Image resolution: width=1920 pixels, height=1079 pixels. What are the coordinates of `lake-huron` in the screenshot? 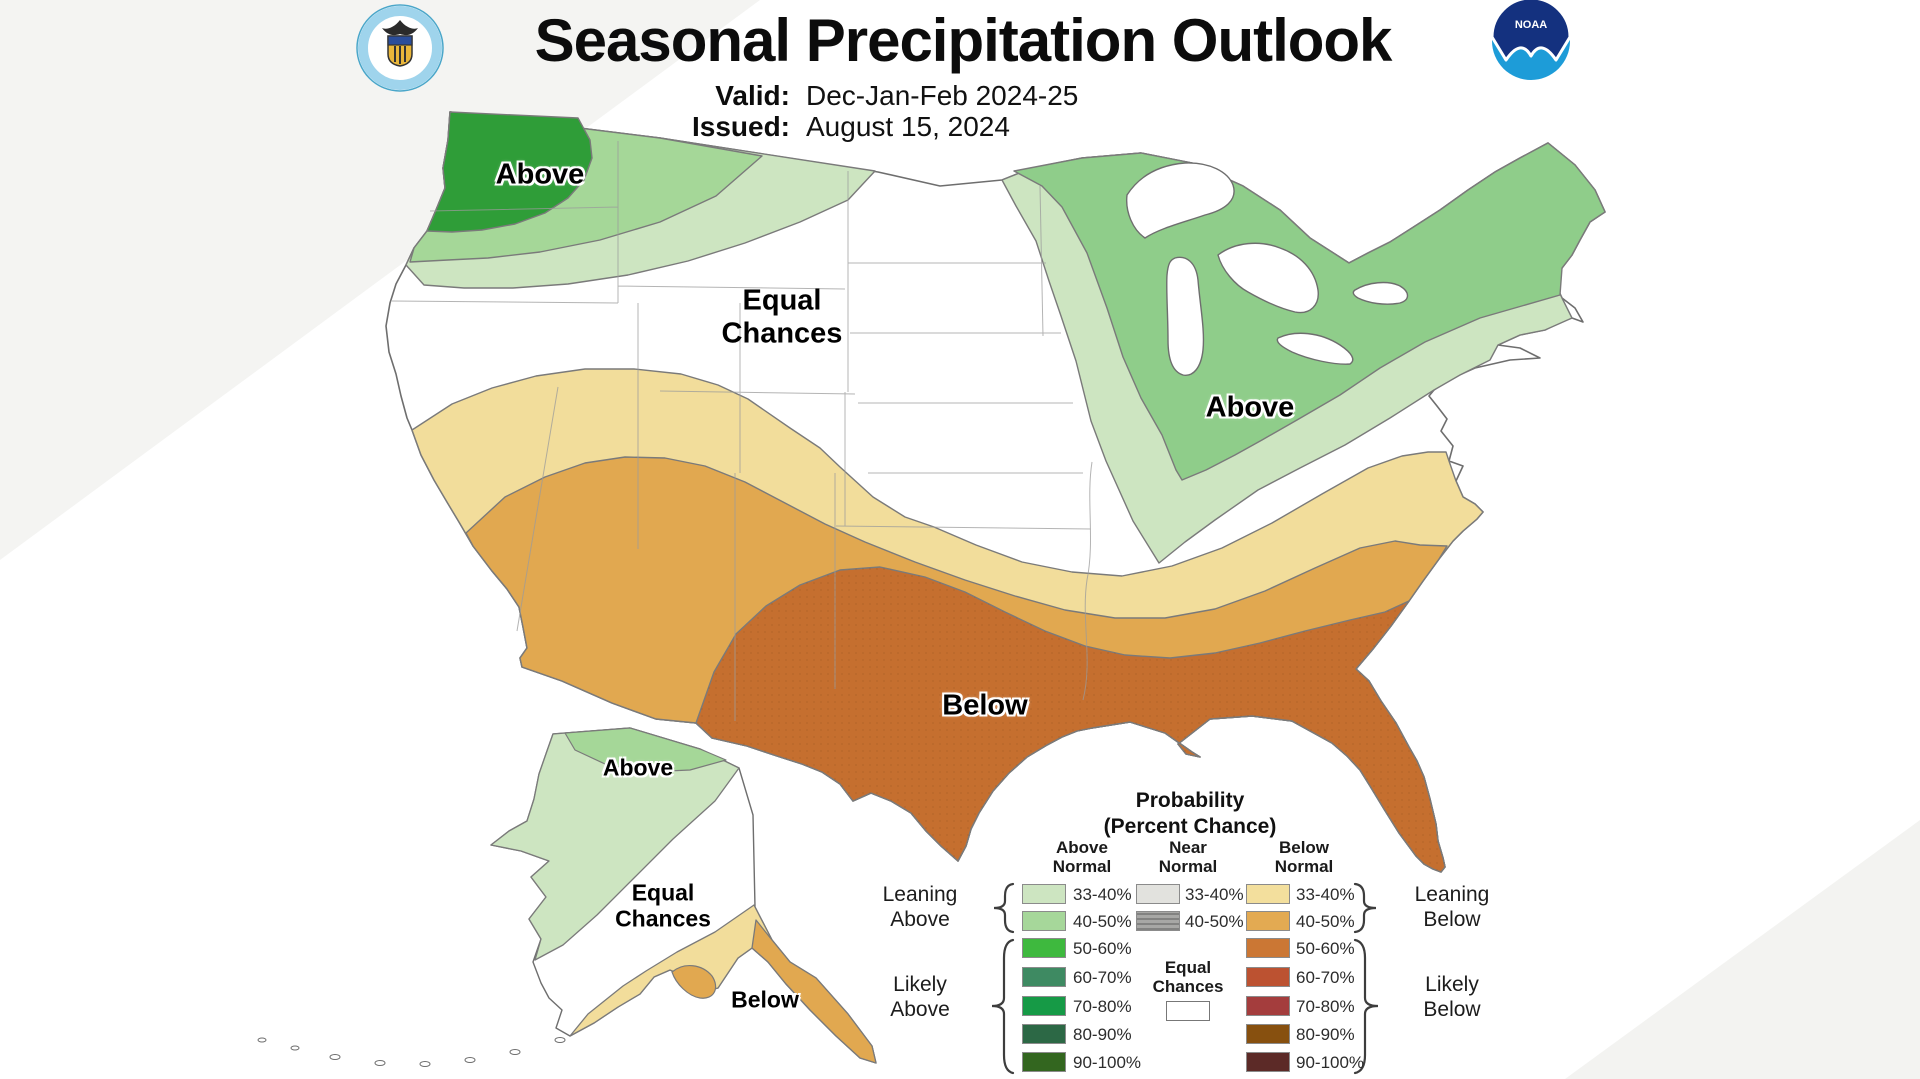 It's located at (1268, 278).